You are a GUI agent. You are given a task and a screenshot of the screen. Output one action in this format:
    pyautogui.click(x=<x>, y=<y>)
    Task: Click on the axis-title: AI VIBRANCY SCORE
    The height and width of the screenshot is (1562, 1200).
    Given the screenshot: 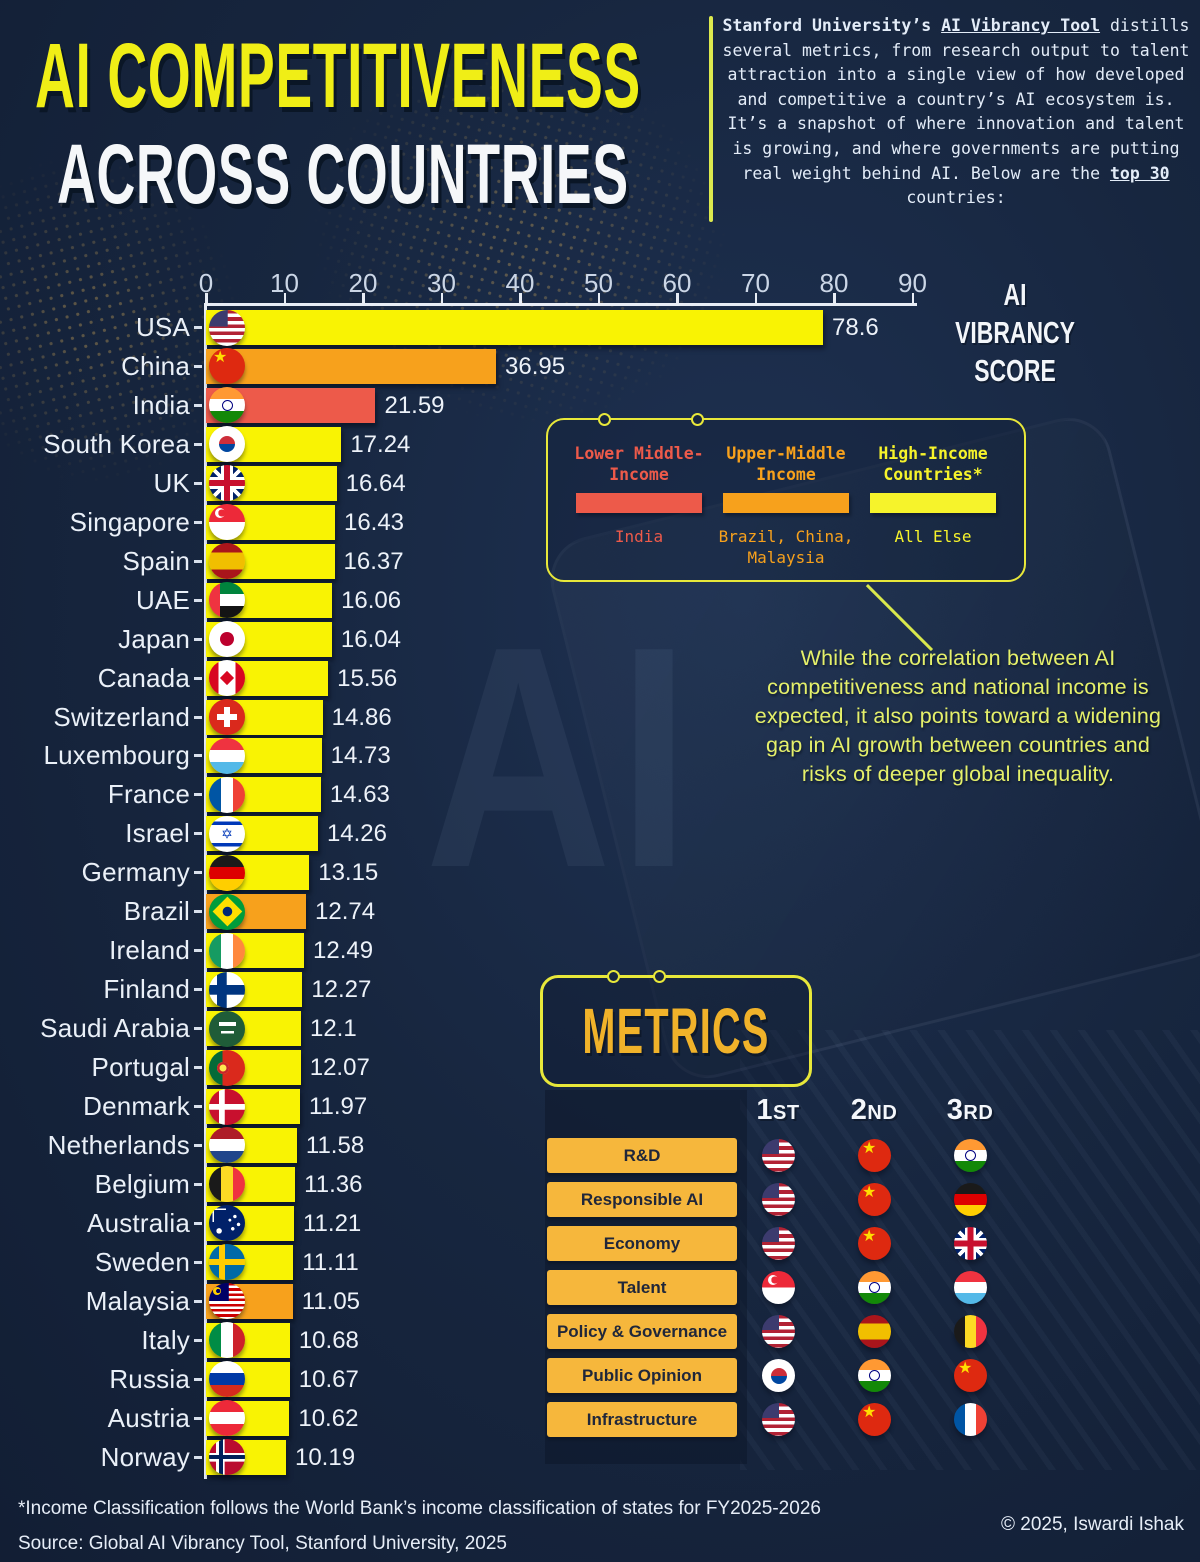 What is the action you would take?
    pyautogui.click(x=1015, y=333)
    